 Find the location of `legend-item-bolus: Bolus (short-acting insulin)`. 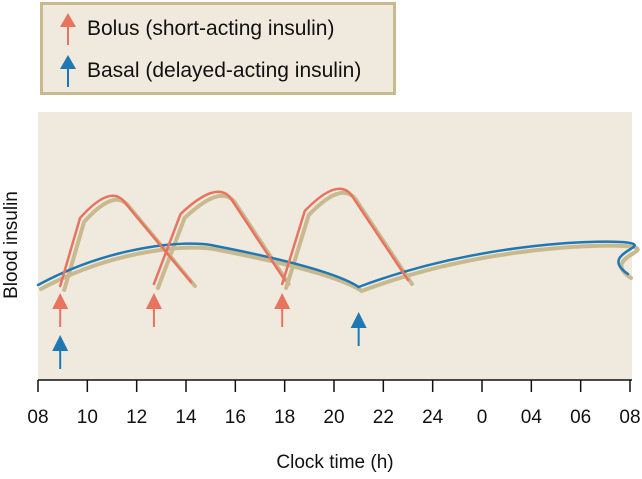

legend-item-bolus: Bolus (short-acting insulin) is located at coordinates (218, 29).